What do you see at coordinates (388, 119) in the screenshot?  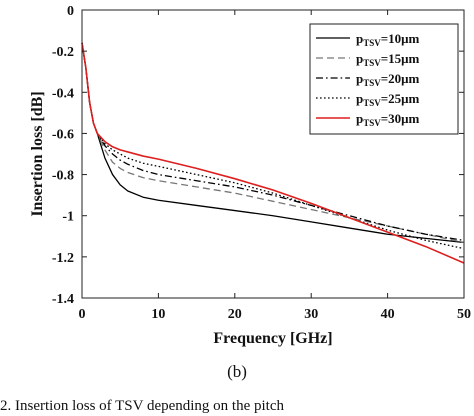 I see `legend-label-5: pTSV=30μm` at bounding box center [388, 119].